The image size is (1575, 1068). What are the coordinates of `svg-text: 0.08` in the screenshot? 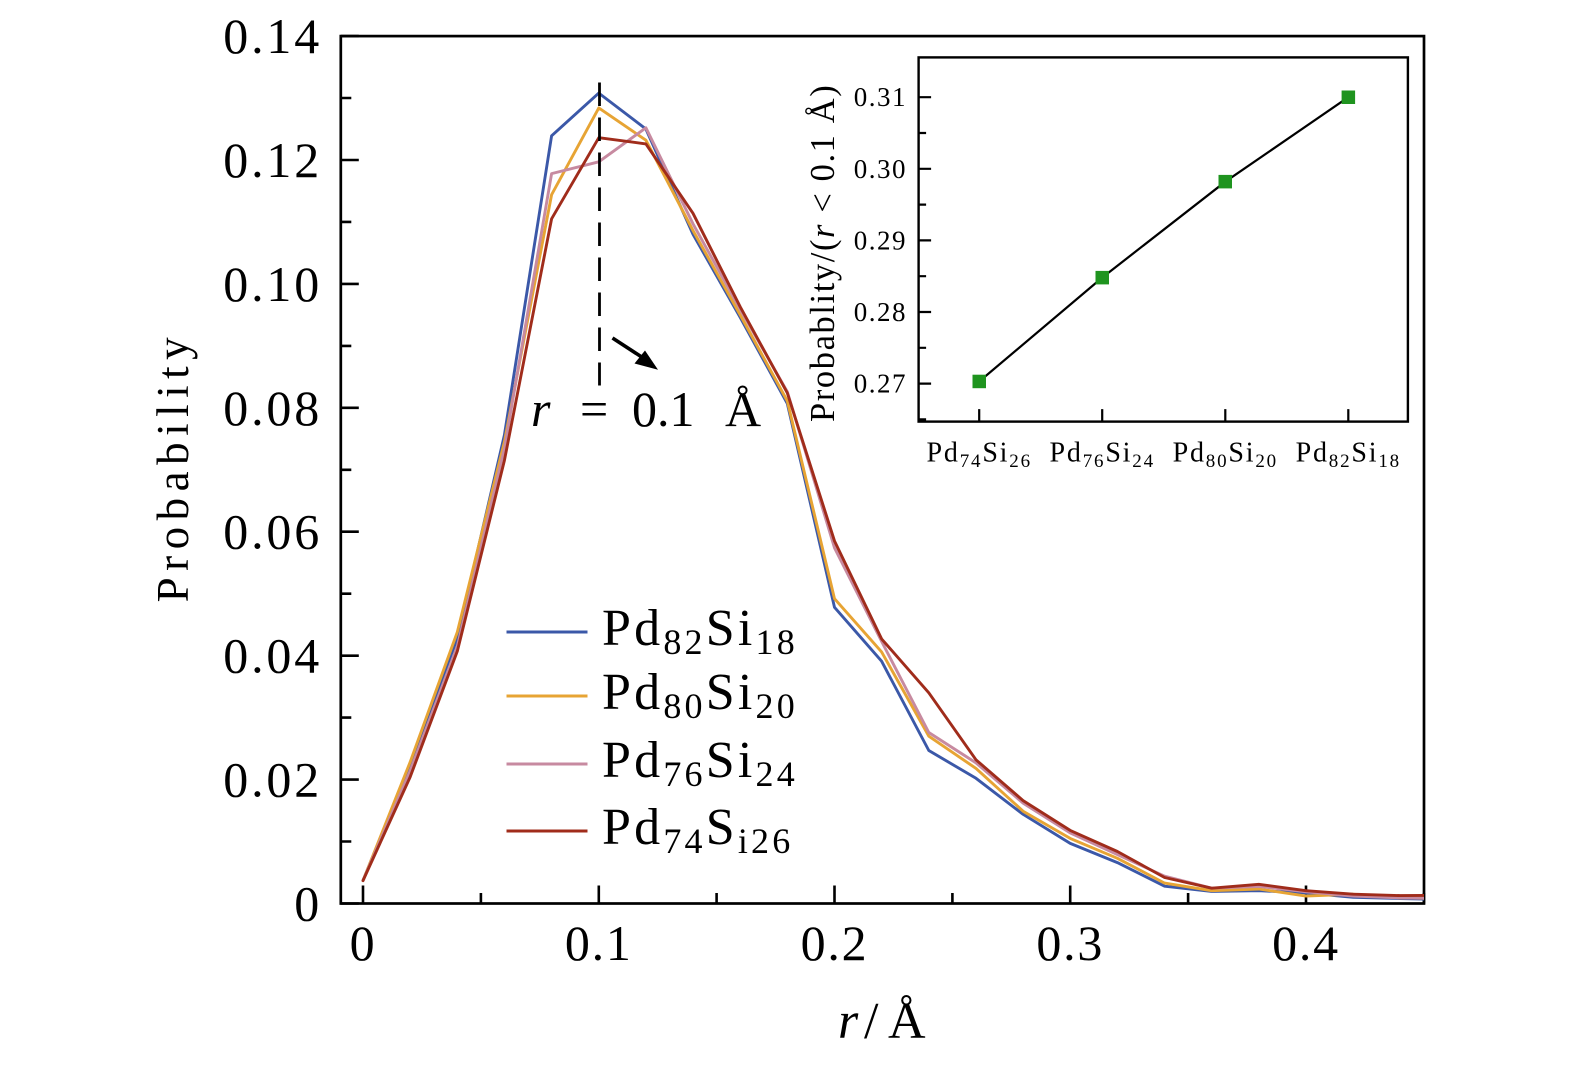 It's located at (272, 408).